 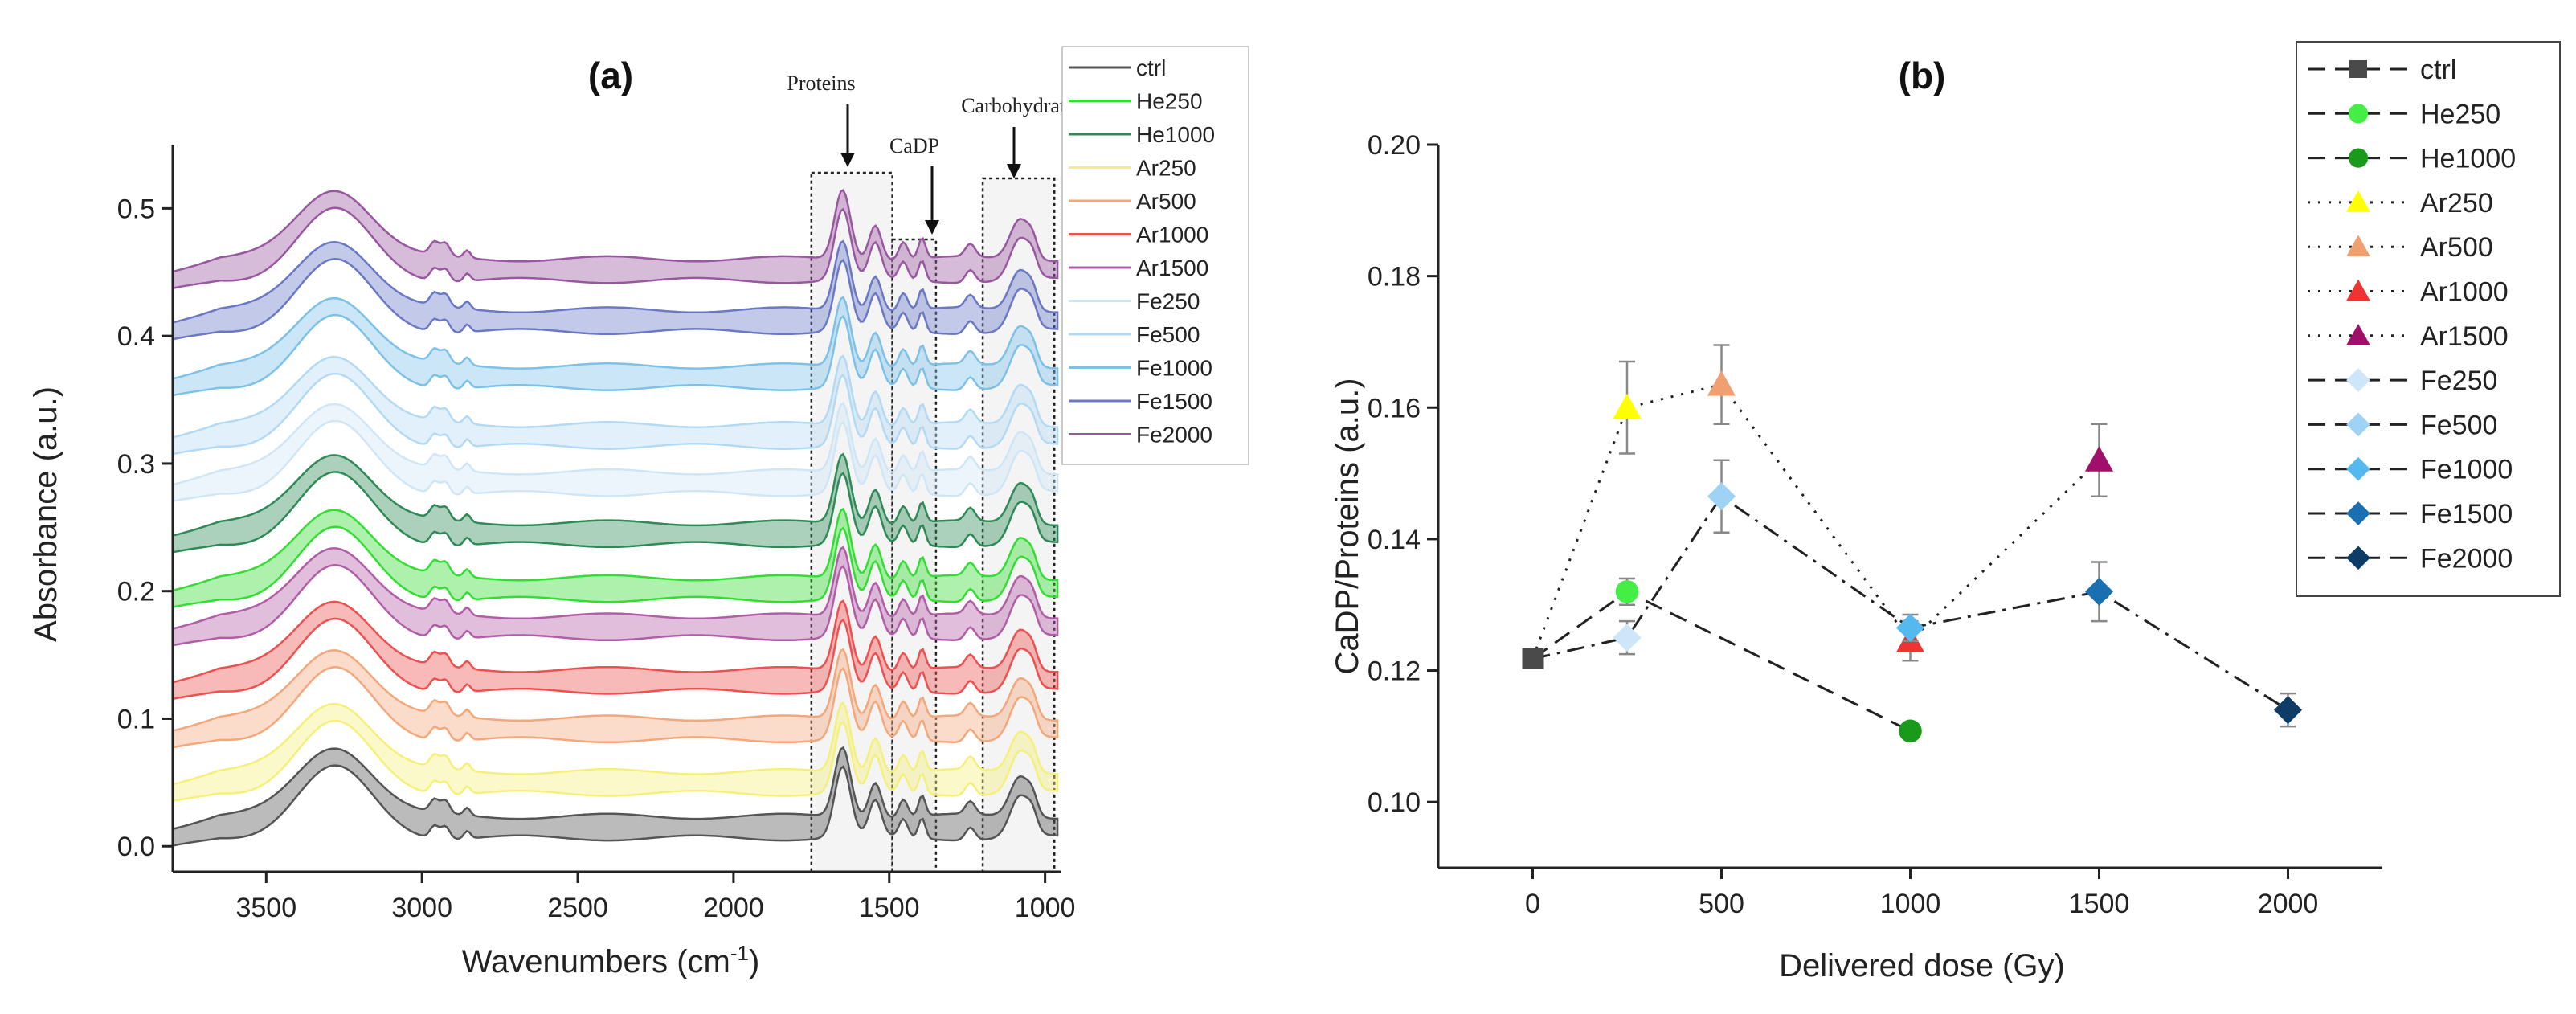 I want to click on legend-a-label-ar500: Ar500, so click(x=1166, y=201).